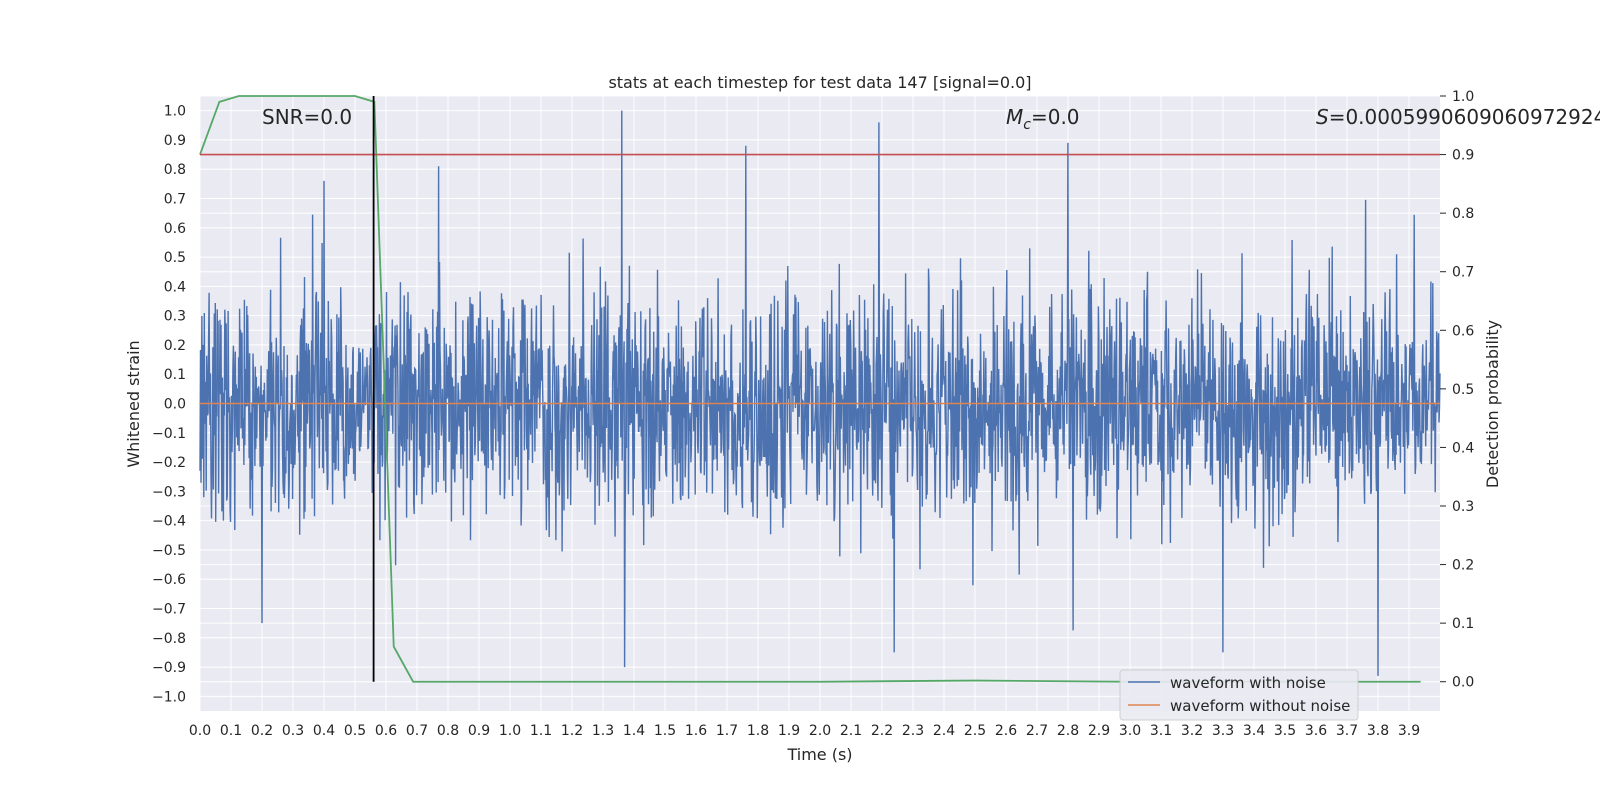 The image size is (1600, 800). I want to click on y2-tick-label: 0.1, so click(1463, 624).